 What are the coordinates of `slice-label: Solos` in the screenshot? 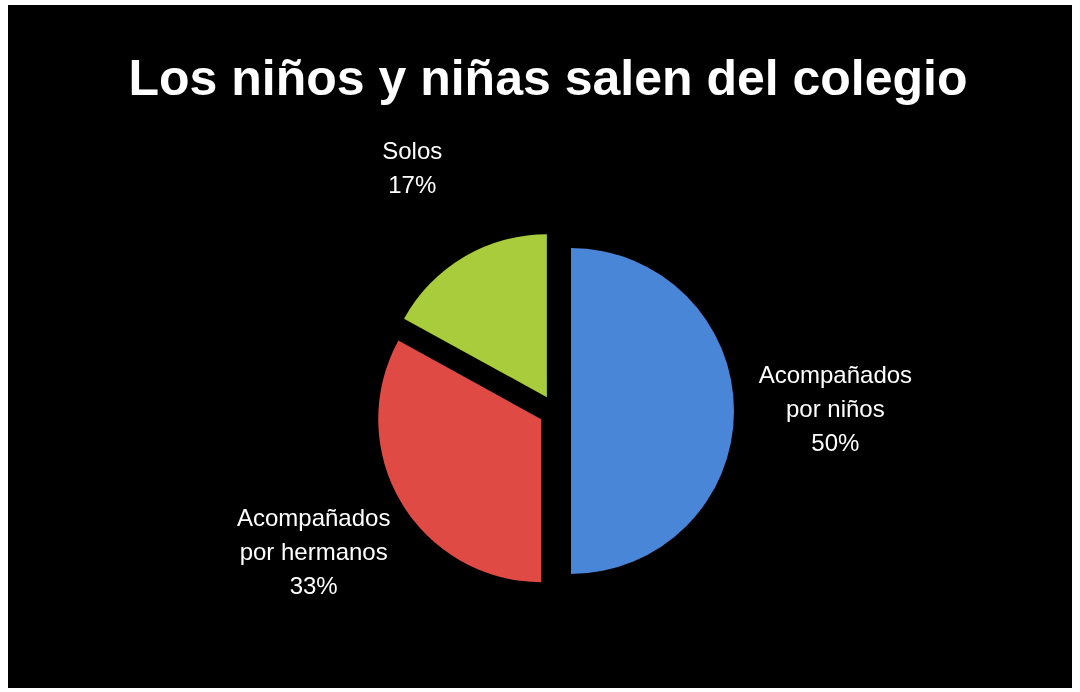 It's located at (412, 151).